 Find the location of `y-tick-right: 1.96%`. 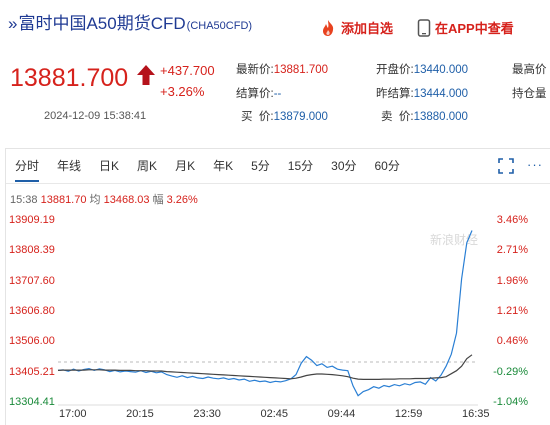

y-tick-right: 1.96% is located at coordinates (512, 280).